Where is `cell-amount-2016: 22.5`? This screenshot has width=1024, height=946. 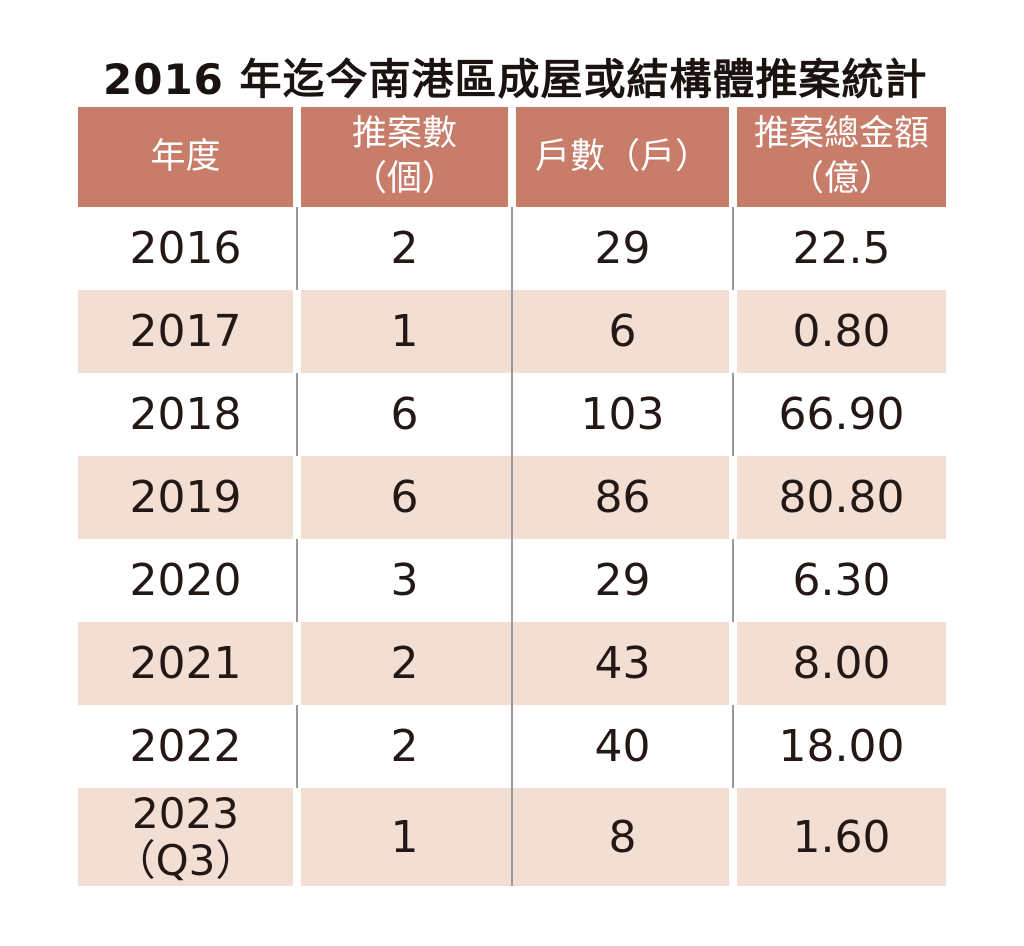
cell-amount-2016: 22.5 is located at coordinates (841, 248).